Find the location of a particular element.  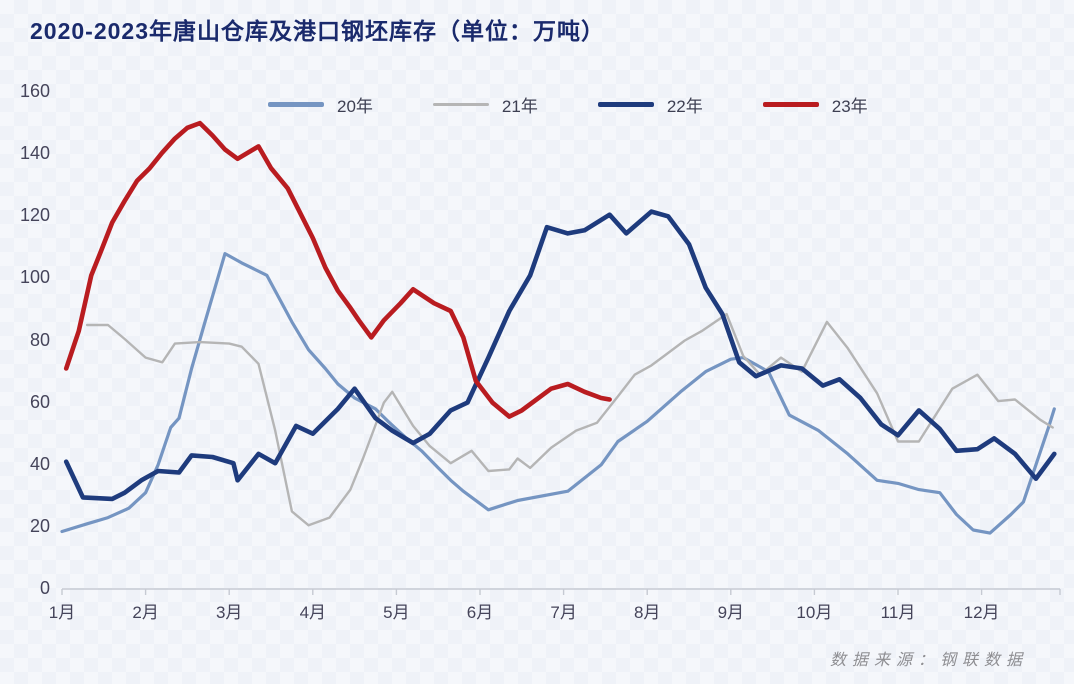

x-tick-label-6月: 6月 is located at coordinates (480, 612).